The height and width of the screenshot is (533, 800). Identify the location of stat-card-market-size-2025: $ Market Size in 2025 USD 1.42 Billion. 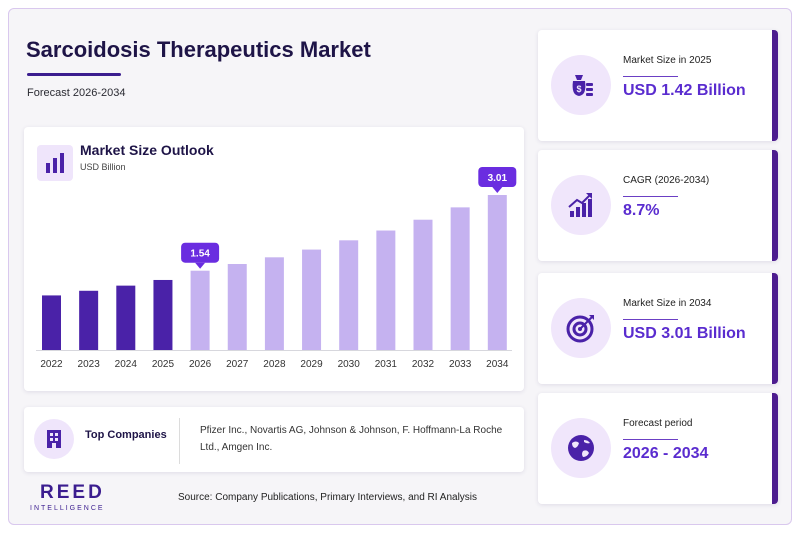
(658, 85).